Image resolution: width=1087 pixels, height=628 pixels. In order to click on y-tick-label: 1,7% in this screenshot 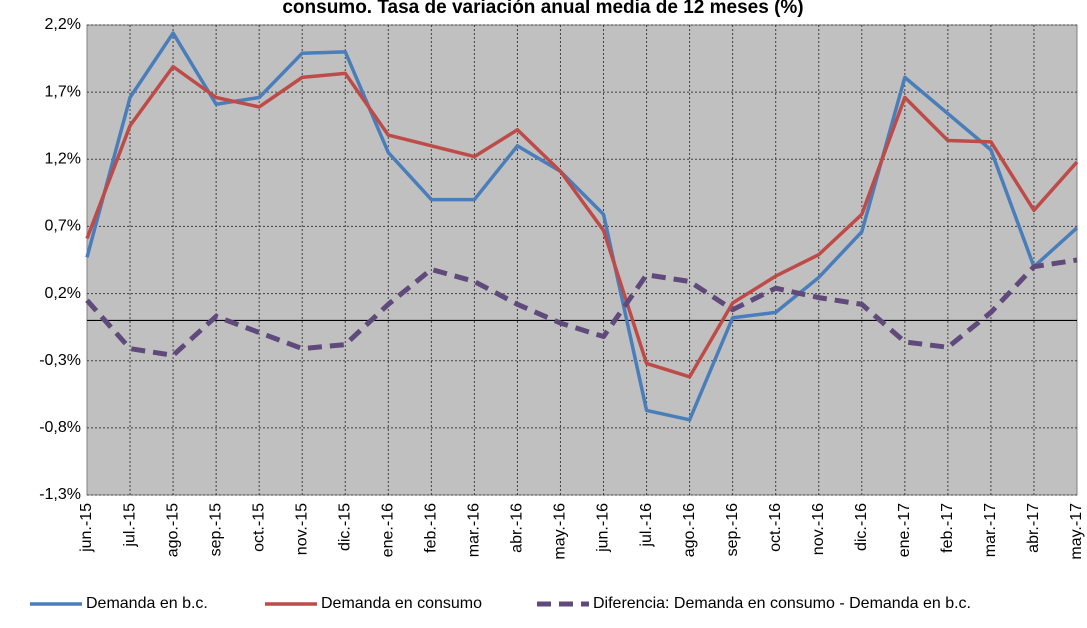, I will do `click(63, 91)`.